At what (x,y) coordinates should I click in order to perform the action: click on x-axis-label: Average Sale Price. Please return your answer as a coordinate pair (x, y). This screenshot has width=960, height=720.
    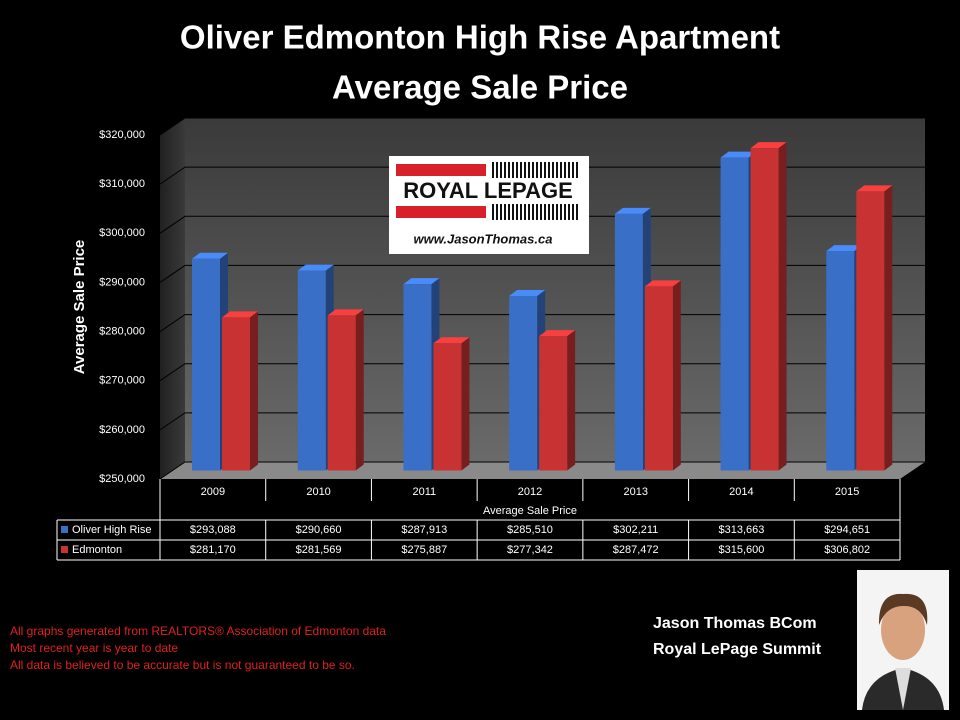
    Looking at the image, I should click on (530, 511).